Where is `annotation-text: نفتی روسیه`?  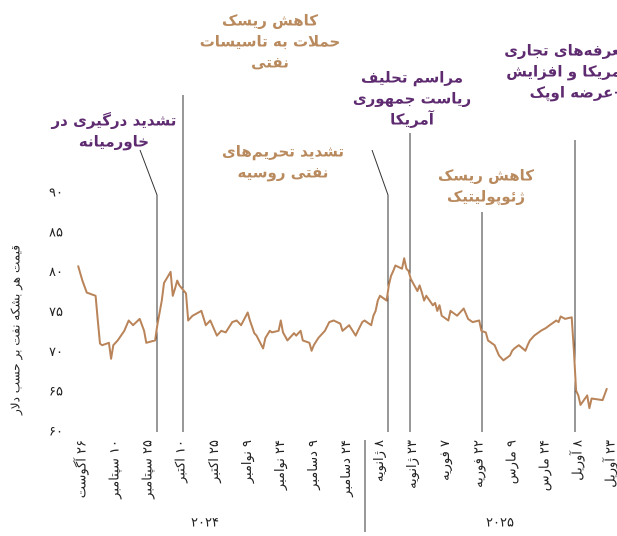 annotation-text: نفتی روسیه is located at coordinates (283, 173).